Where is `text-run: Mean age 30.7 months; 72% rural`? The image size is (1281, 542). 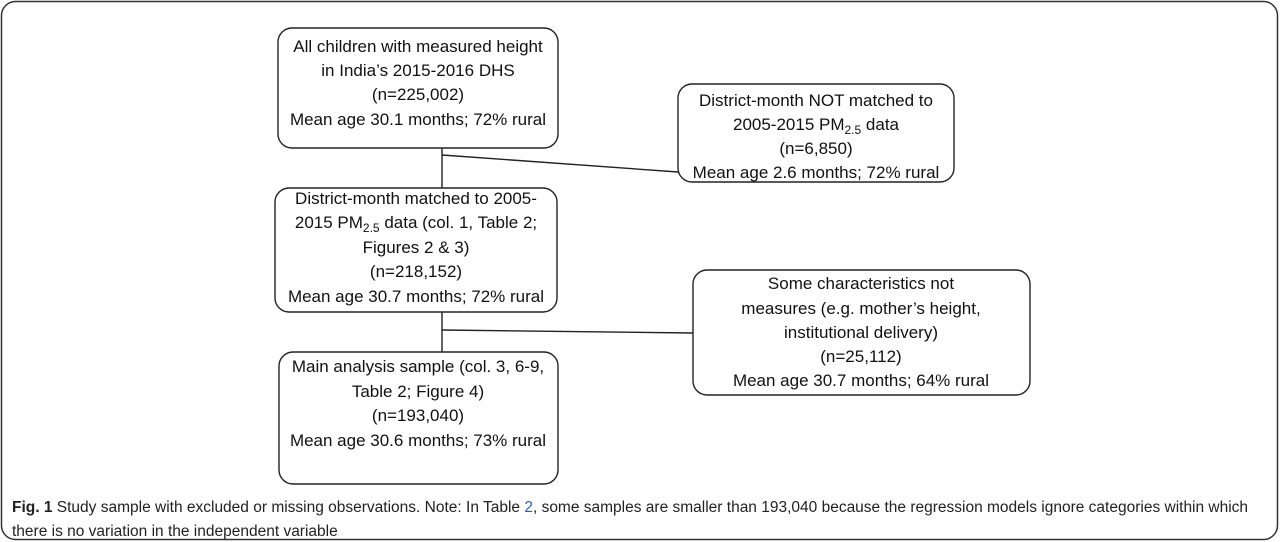
text-run: Mean age 30.7 months; 72% rural is located at coordinates (416, 296).